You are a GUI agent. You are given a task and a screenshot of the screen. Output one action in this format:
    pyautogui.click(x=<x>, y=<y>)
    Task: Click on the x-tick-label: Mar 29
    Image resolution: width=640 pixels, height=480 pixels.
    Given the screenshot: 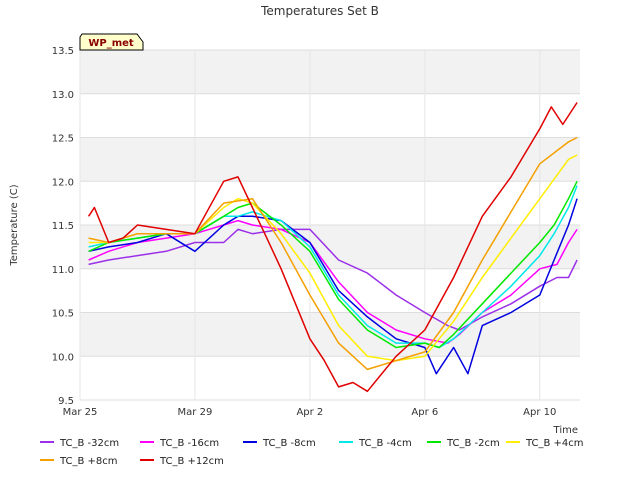 What is the action you would take?
    pyautogui.click(x=195, y=412)
    